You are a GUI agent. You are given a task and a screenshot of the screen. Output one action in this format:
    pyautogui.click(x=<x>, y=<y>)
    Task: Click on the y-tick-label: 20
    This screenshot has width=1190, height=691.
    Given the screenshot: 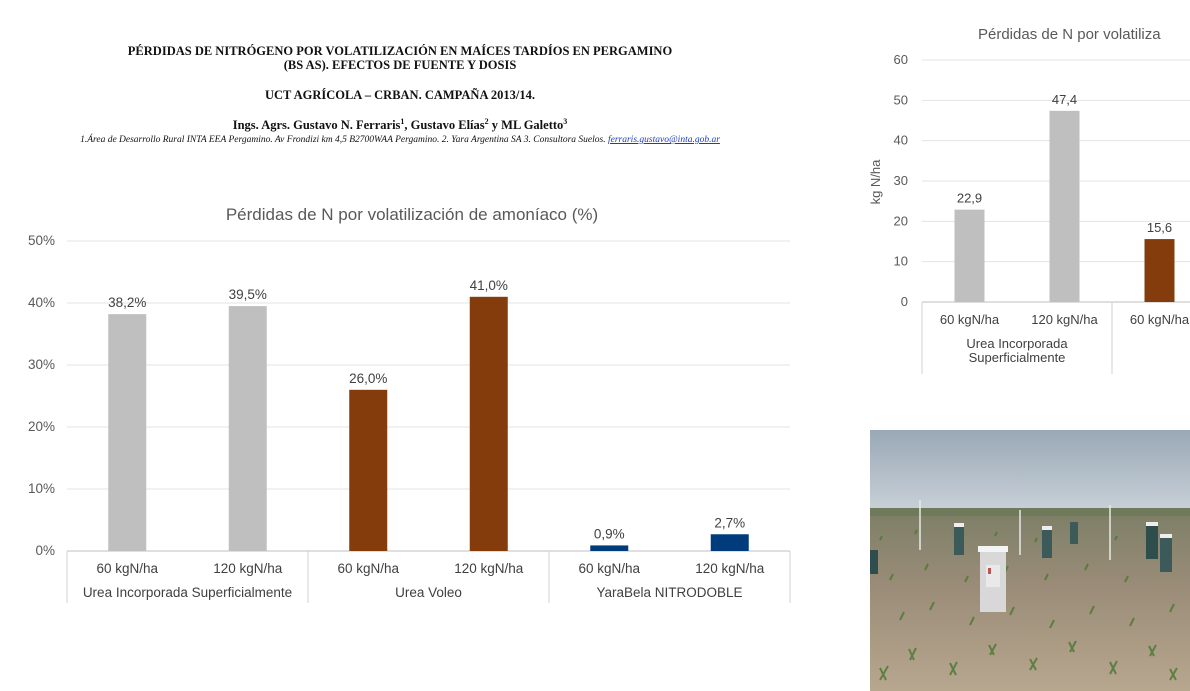 What is the action you would take?
    pyautogui.click(x=901, y=220)
    